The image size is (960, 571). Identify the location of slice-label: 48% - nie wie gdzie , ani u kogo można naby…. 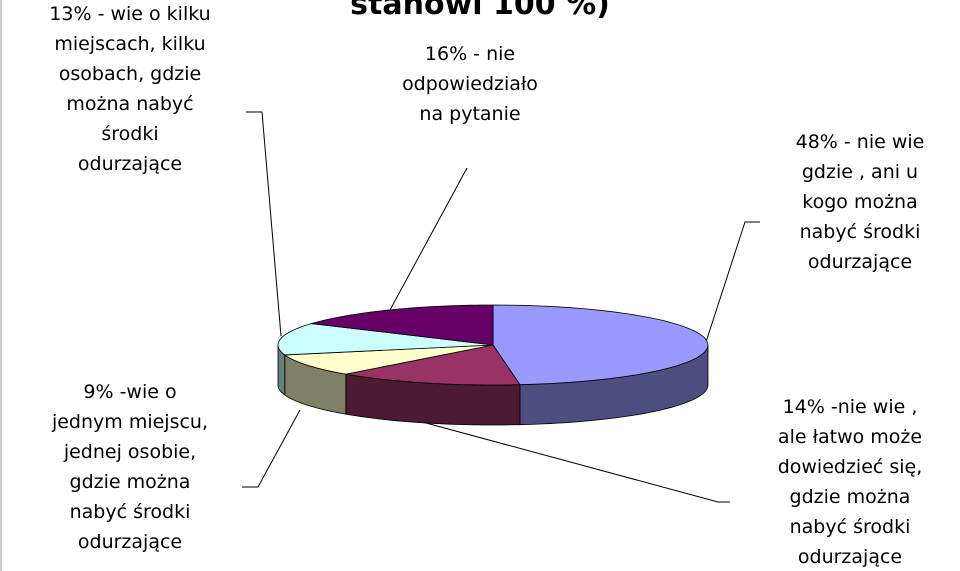
(860, 202).